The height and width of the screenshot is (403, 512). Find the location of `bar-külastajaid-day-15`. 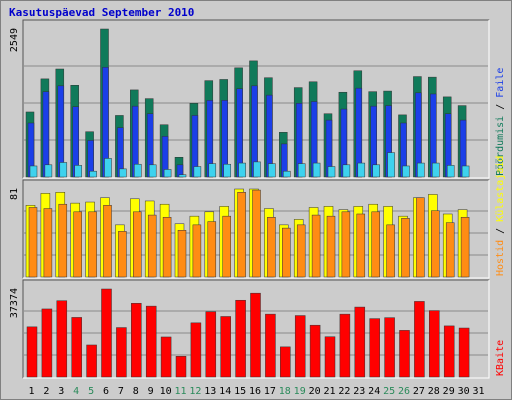

bar-külastajaid-day-15 is located at coordinates (242, 170).